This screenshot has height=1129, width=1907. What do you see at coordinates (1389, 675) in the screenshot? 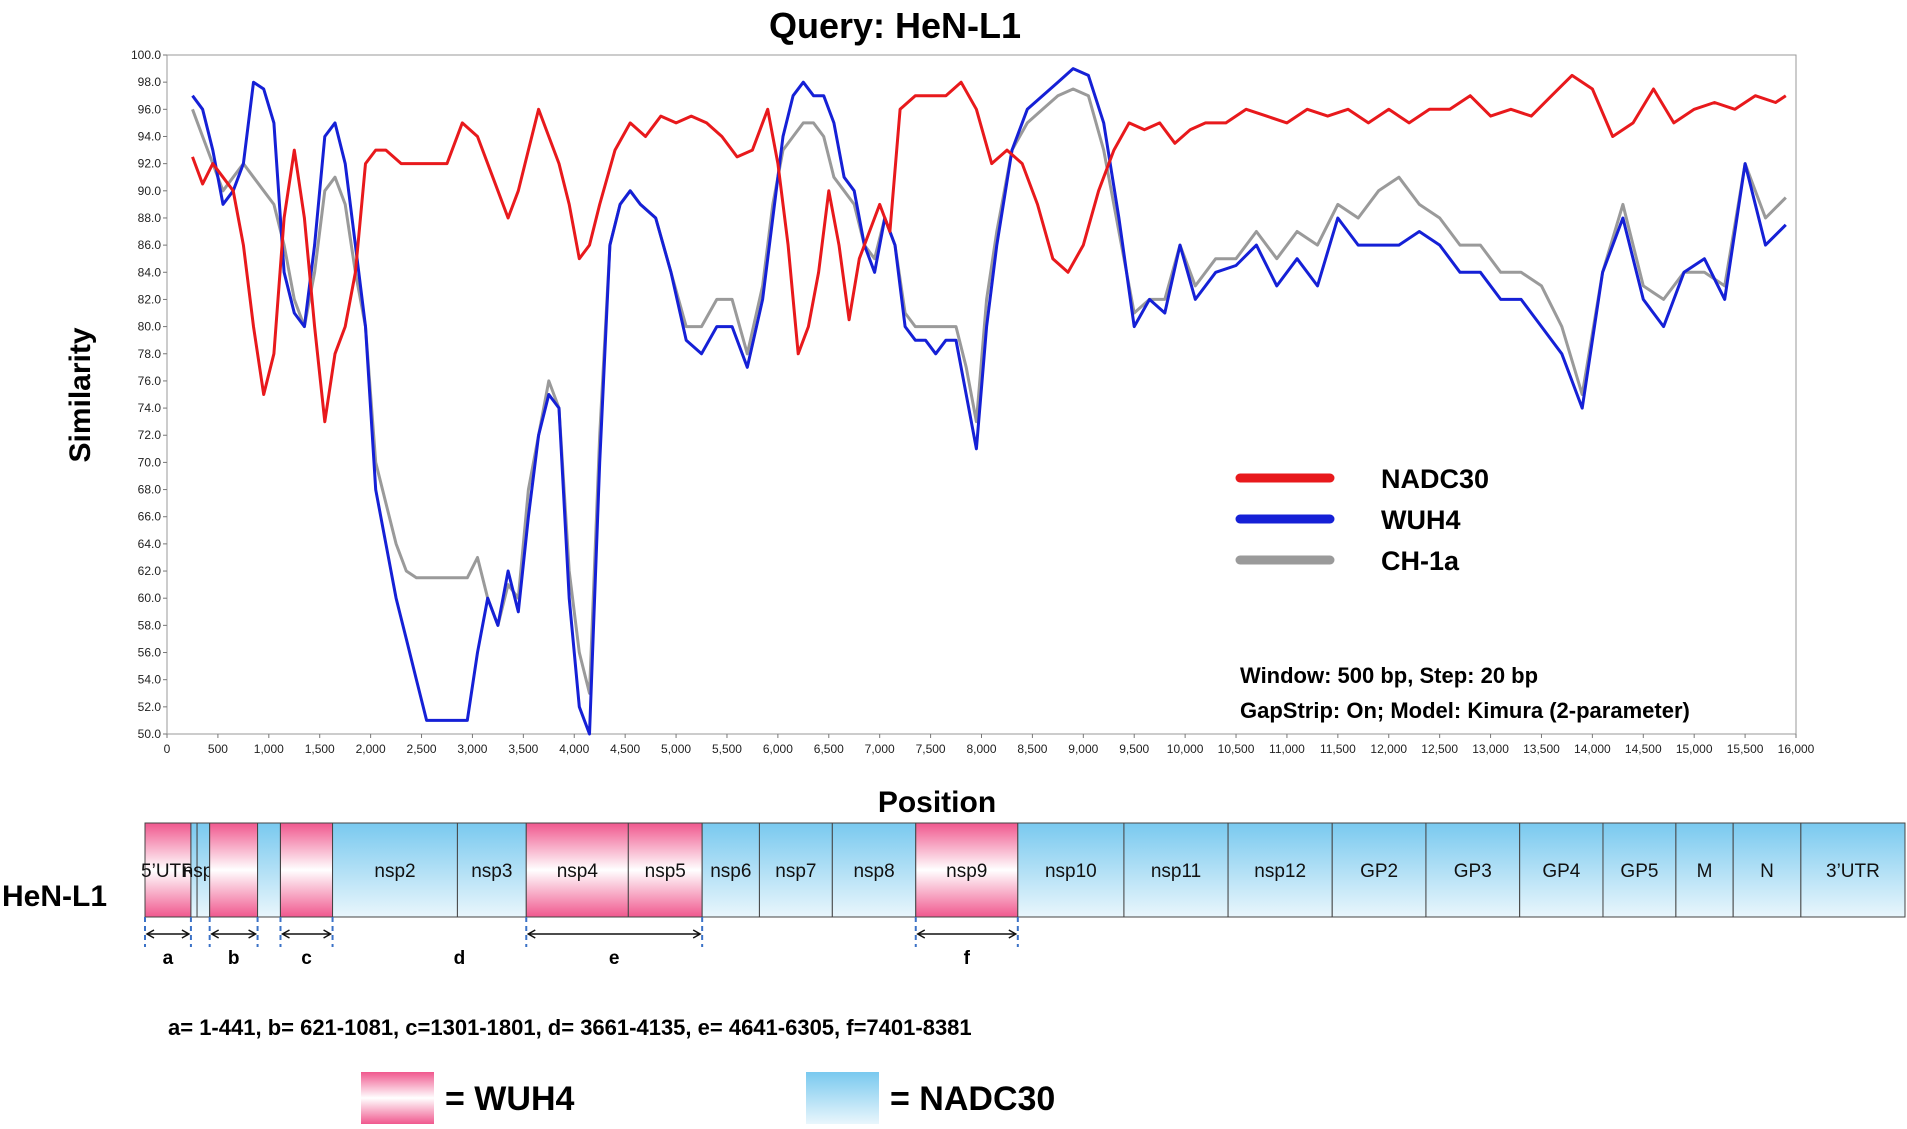
I see `window-note: Window: 500 bp, Step: 20 bp` at bounding box center [1389, 675].